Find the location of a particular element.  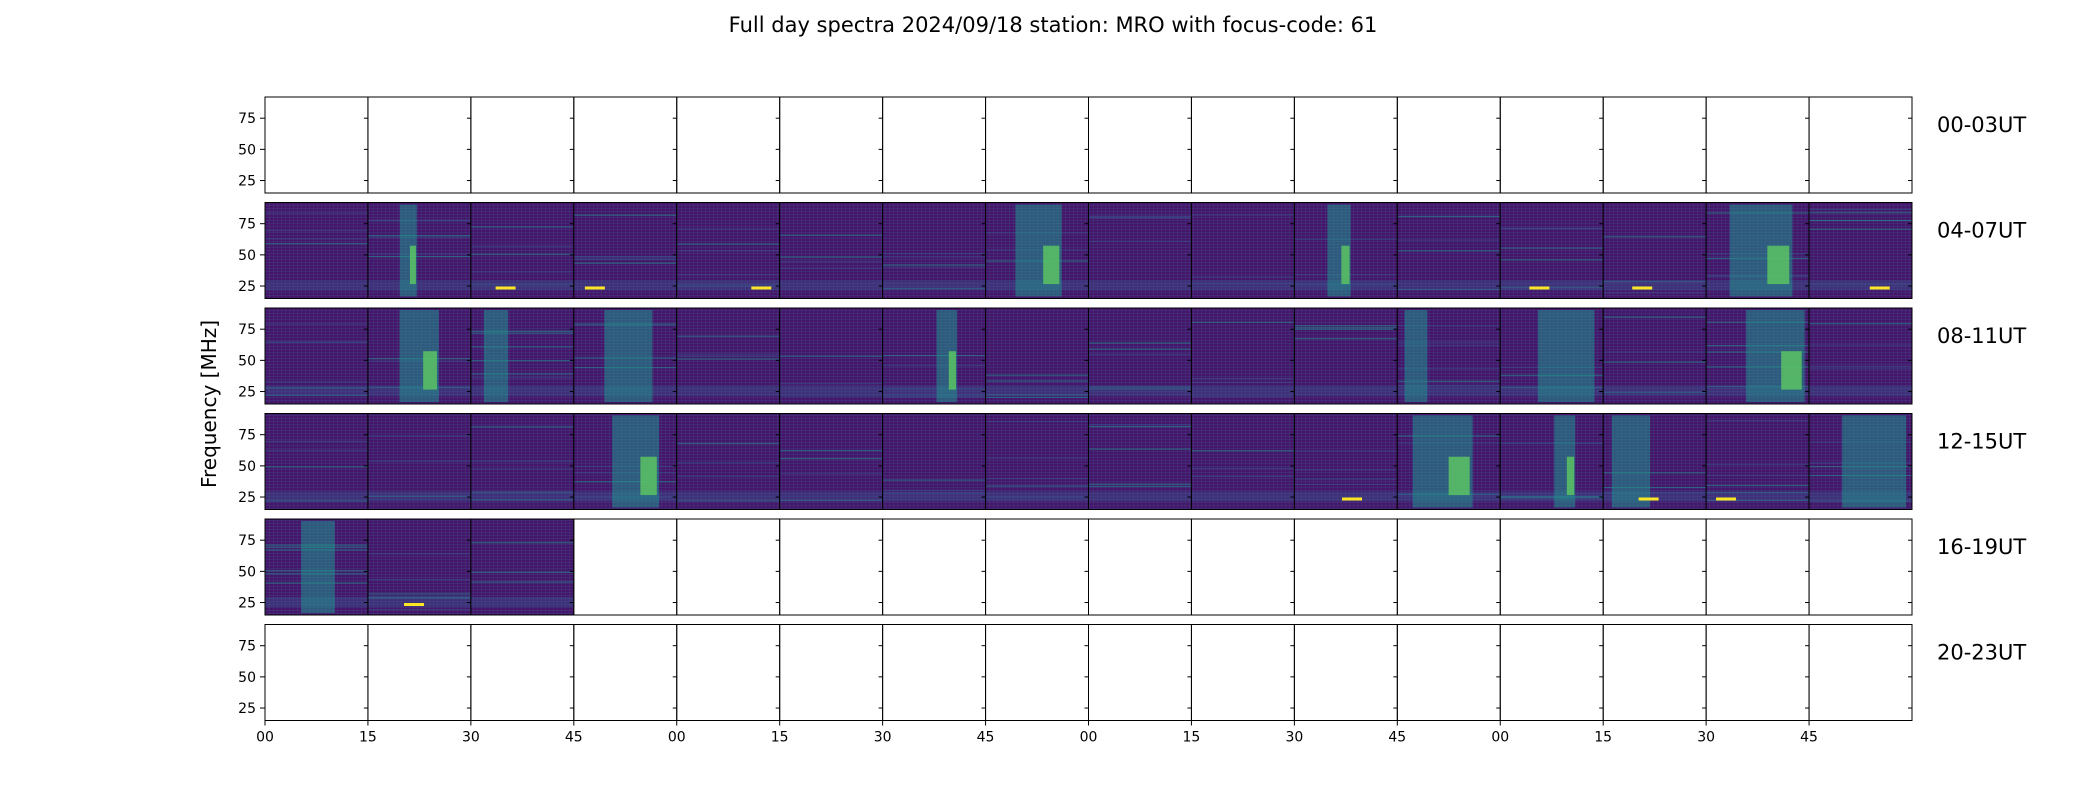

x-tick-label: 30 is located at coordinates (883, 738).